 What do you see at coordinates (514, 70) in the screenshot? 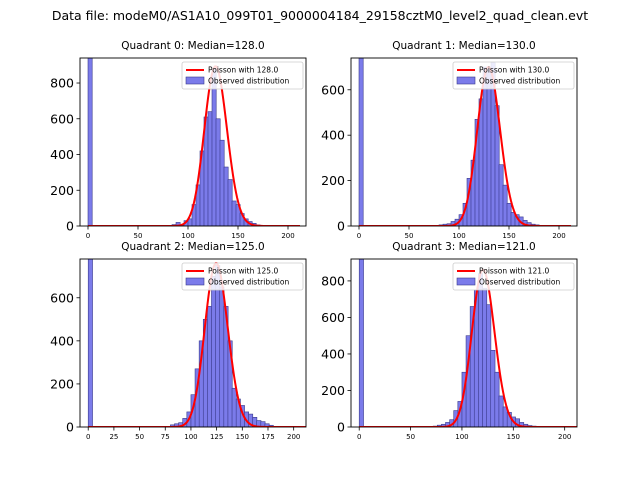
I see `legend-label-poisson: Poisson with 130.0` at bounding box center [514, 70].